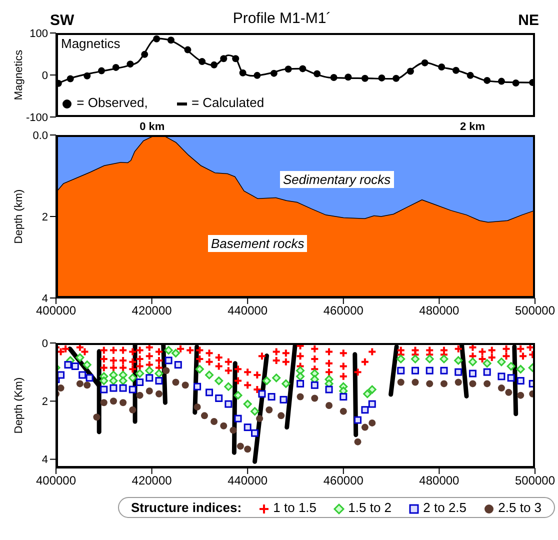 This screenshot has height=540, width=558. I want to click on legend-label: 2 to 2.5, so click(444, 507).